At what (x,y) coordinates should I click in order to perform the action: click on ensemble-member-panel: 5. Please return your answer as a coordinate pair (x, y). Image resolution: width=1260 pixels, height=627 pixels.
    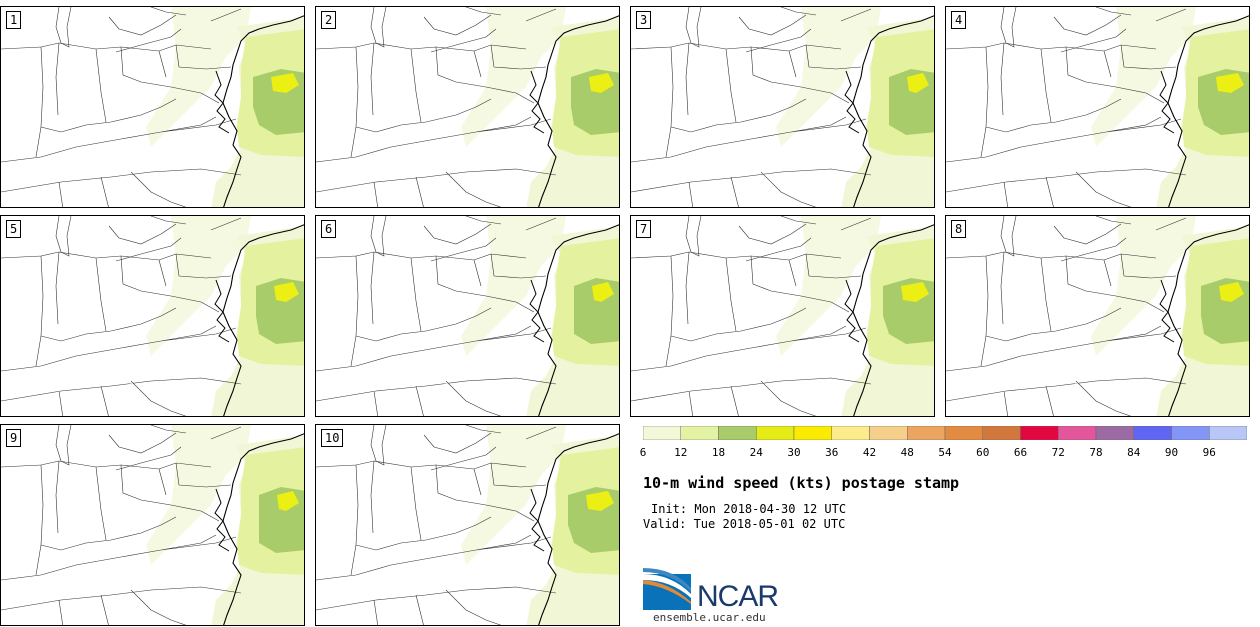
    Looking at the image, I should click on (152, 316).